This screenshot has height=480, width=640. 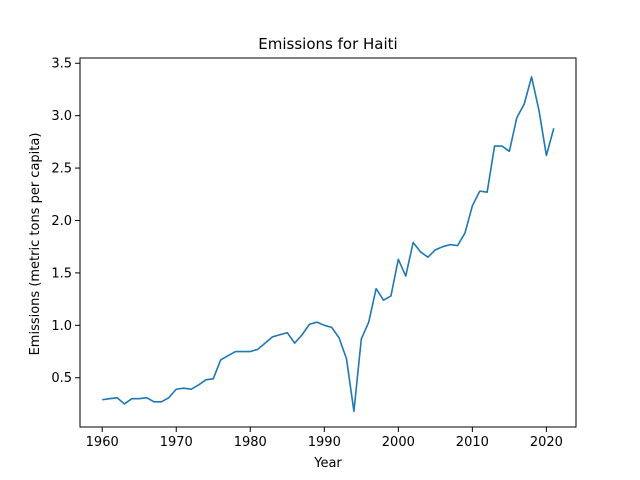 What do you see at coordinates (102, 442) in the screenshot?
I see `x-tick-label-1960: 1960` at bounding box center [102, 442].